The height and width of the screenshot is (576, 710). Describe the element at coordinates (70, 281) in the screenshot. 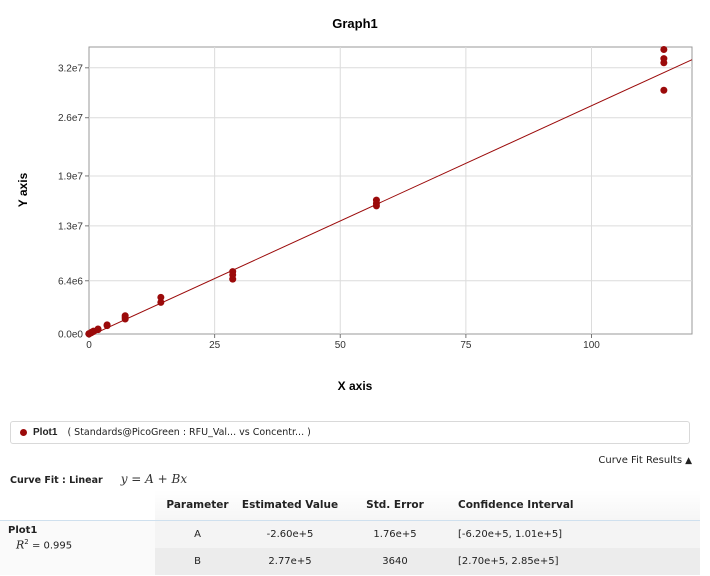

I see `y-tick-label: 6.4e6` at that location.